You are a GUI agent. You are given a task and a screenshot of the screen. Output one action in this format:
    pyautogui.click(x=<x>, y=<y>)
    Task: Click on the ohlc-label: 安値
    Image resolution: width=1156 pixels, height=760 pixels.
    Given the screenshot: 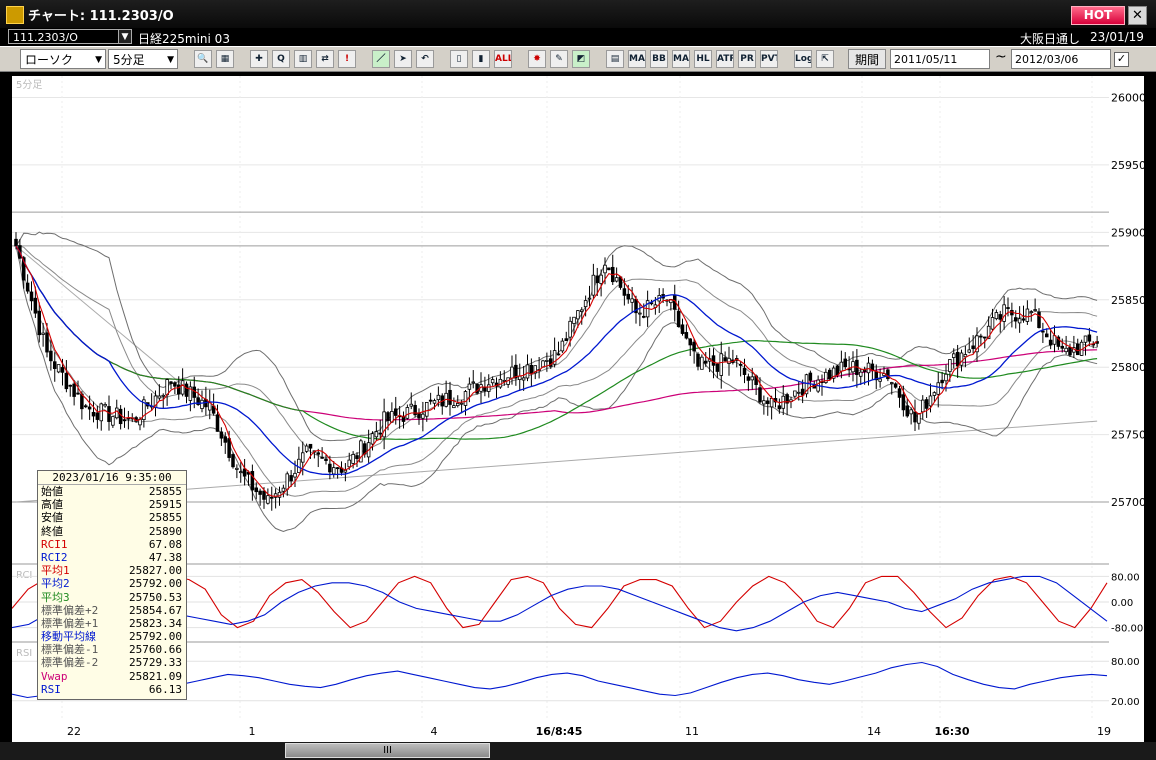 What is the action you would take?
    pyautogui.click(x=52, y=518)
    